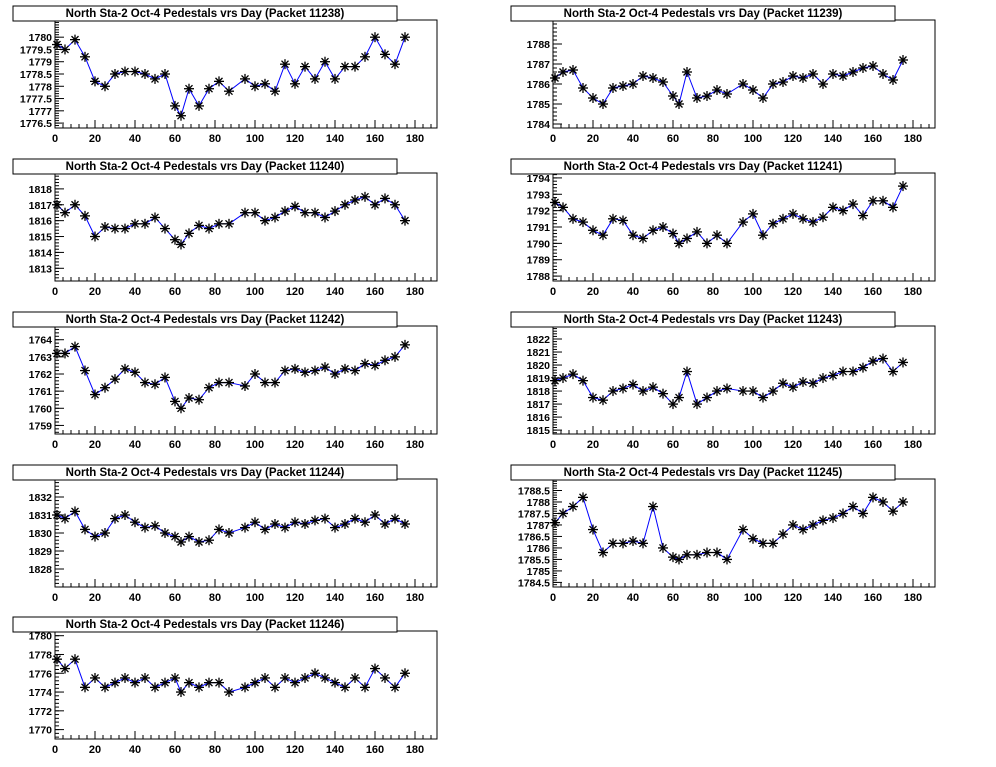 The width and height of the screenshot is (996, 767). What do you see at coordinates (41, 516) in the screenshot?
I see `y-tick-label: 1831` at bounding box center [41, 516].